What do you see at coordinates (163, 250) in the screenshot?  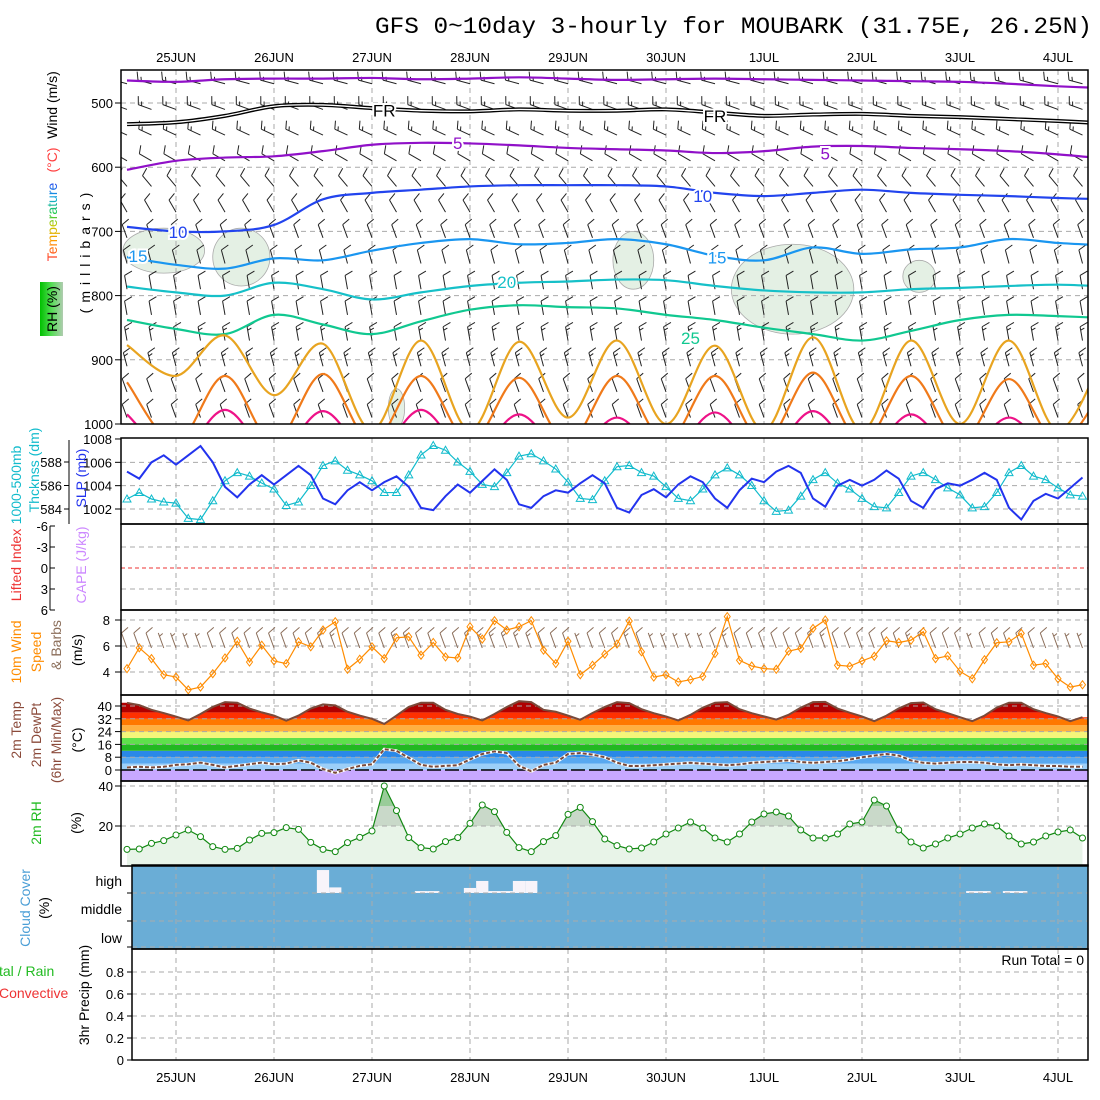 I see `rh-shading-patch` at bounding box center [163, 250].